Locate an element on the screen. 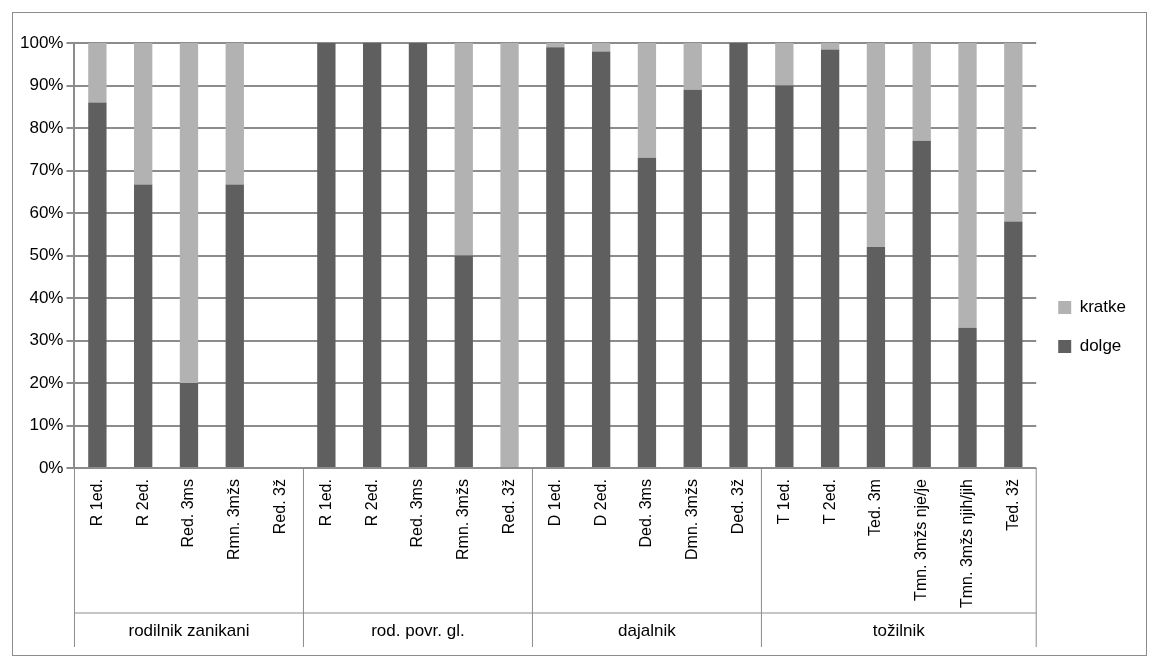 Image resolution: width=1157 pixels, height=666 pixels. x-tick-label: Ted. 3m is located at coordinates (875, 507).